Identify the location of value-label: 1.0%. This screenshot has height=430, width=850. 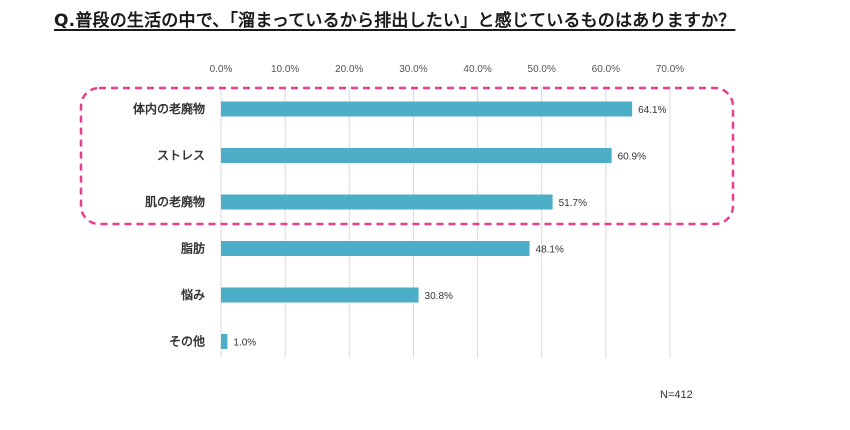
(244, 343).